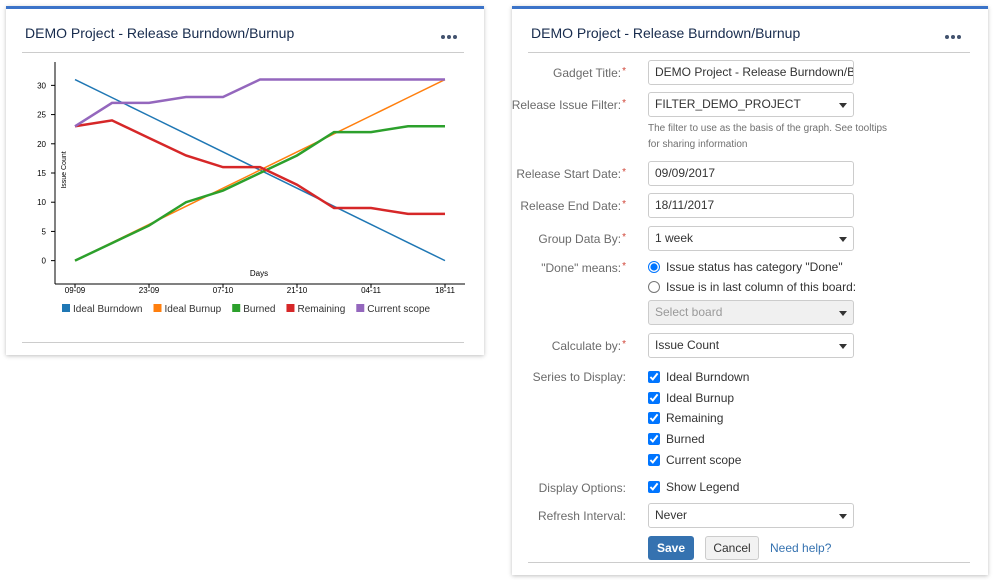 This screenshot has width=999, height=580. I want to click on x-axis-title: Days, so click(259, 273).